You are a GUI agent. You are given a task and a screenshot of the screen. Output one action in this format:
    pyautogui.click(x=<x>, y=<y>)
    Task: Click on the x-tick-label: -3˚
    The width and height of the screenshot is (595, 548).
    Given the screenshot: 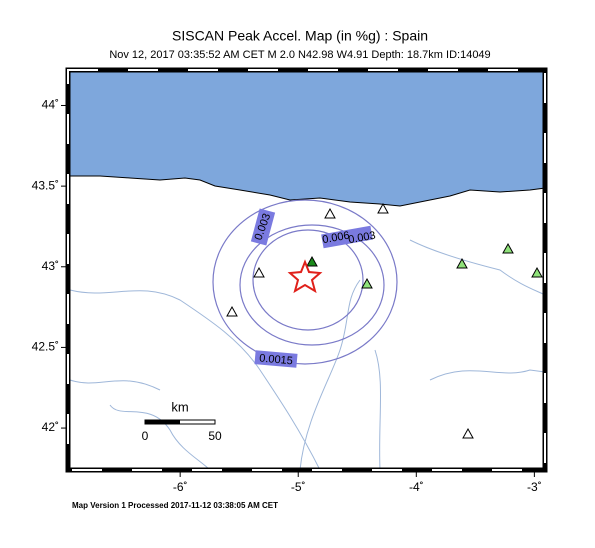 What is the action you would take?
    pyautogui.click(x=534, y=487)
    